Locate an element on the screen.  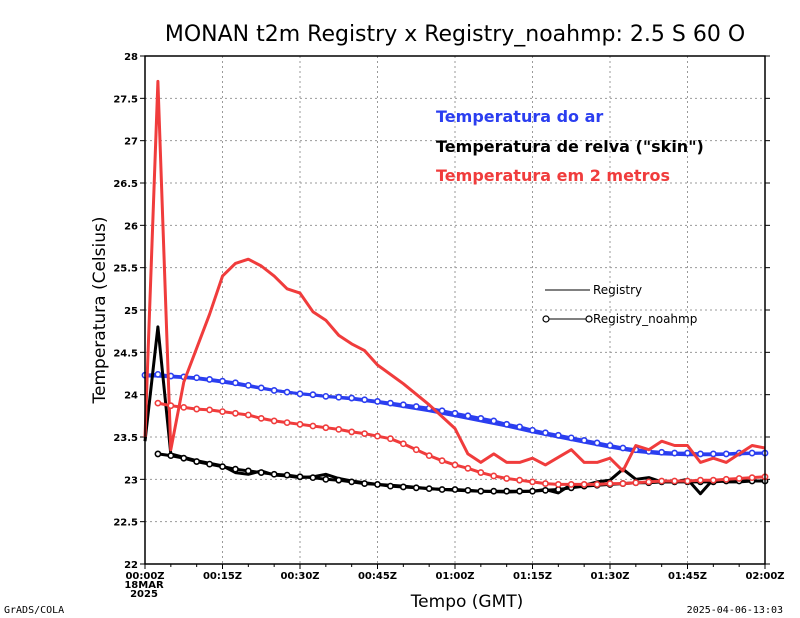
legend-style-label: Registry is located at coordinates (617, 290).